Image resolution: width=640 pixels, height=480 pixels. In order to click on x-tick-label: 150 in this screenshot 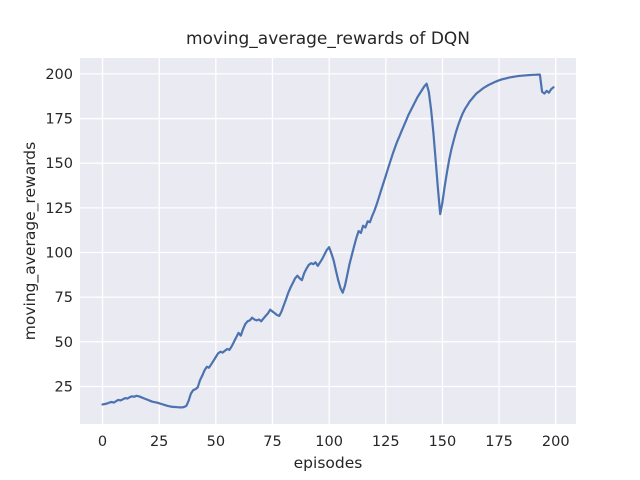, I will do `click(443, 442)`.